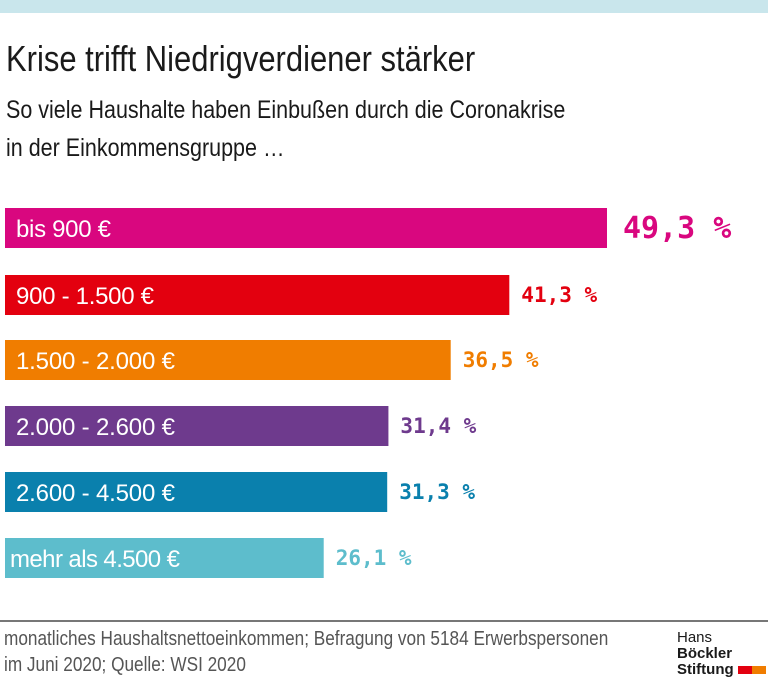 This screenshot has height=680, width=768. What do you see at coordinates (241, 58) in the screenshot?
I see `chart-title: Krise trifft Niedrigverdiener stärker` at bounding box center [241, 58].